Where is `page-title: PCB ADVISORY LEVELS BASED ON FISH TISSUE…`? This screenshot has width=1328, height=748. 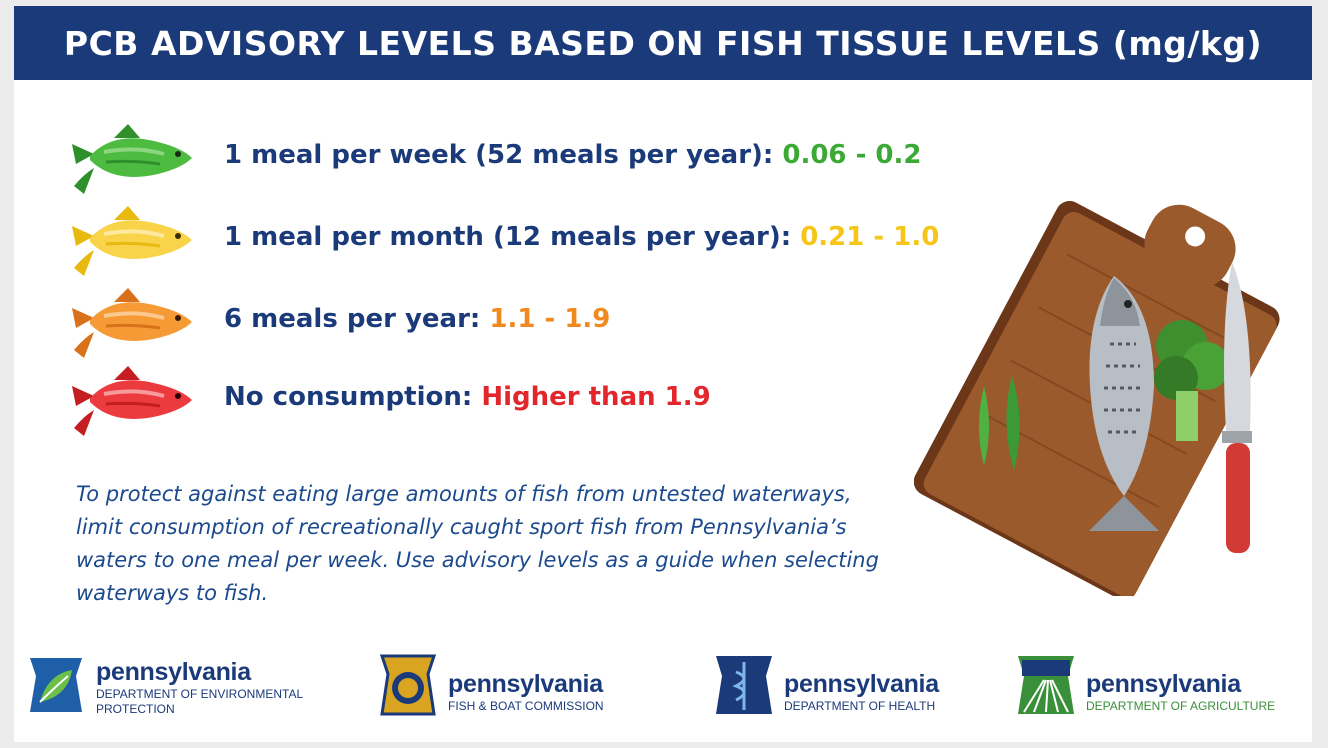
page-title: PCB ADVISORY LEVELS BASED ON FISH TISSUE… is located at coordinates (663, 43).